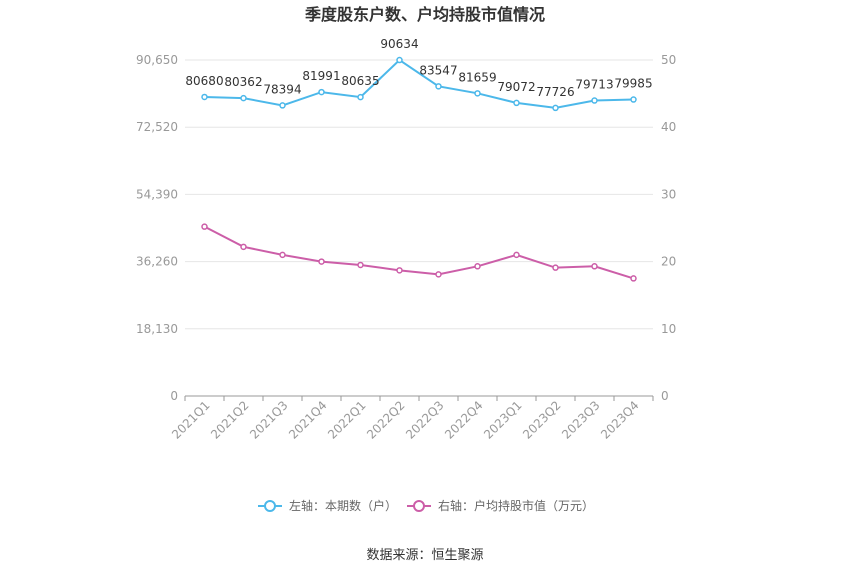 This screenshot has height=575, width=850. What do you see at coordinates (665, 396) in the screenshot?
I see `right-tick-label: 0` at bounding box center [665, 396].